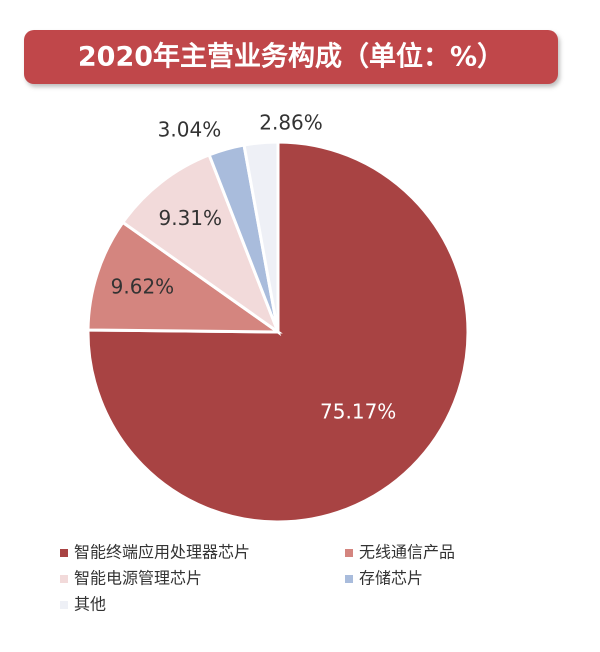 The width and height of the screenshot is (600, 652). Describe the element at coordinates (162, 552) in the screenshot. I see `legend-label: 智能终端应用处理器芯片` at that location.